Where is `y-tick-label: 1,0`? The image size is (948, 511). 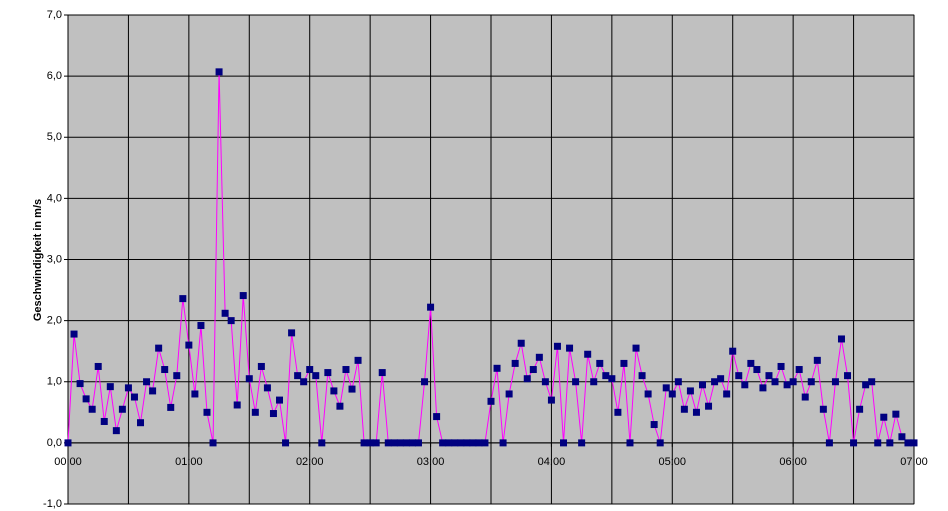 y-tick-label: 1,0 is located at coordinates (54, 382).